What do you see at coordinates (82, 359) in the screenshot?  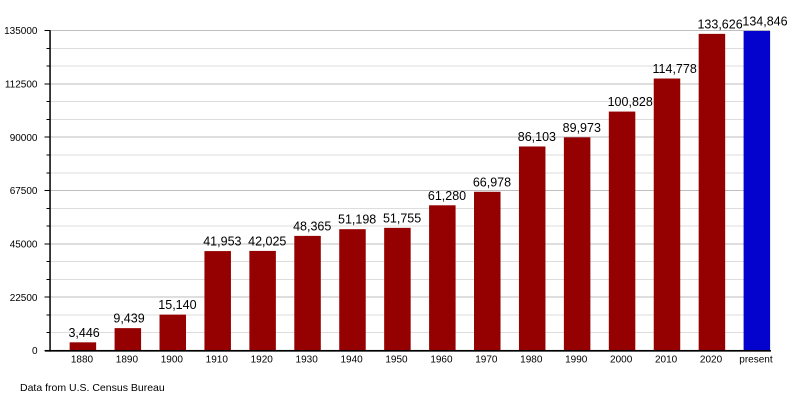 I see `svg-text: 1880` at bounding box center [82, 359].